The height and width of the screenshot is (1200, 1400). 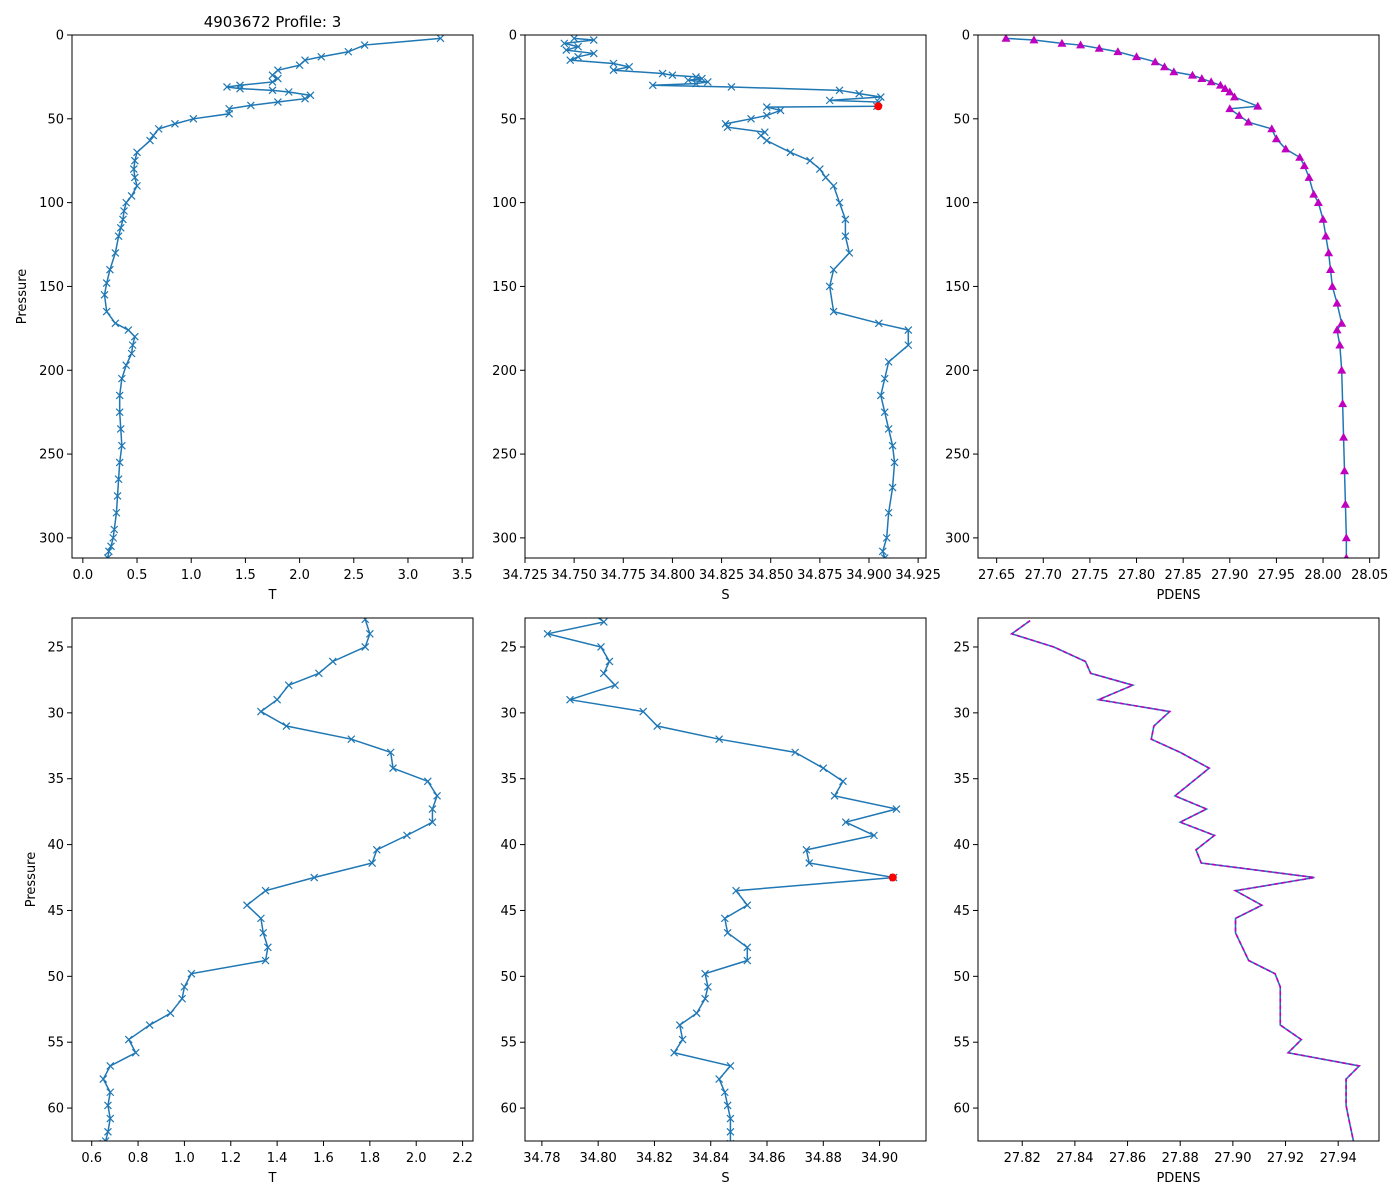 What do you see at coordinates (1089, 575) in the screenshot?
I see `x-tick-label-top-pdens-2: 27.75` at bounding box center [1089, 575].